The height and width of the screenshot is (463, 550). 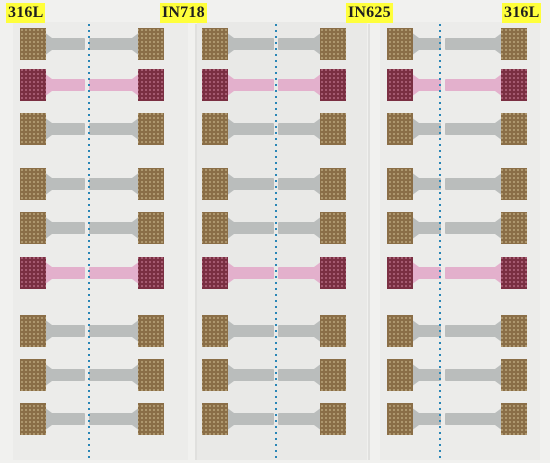 What do you see at coordinates (26, 13) in the screenshot?
I see `label-316l-left: 316L` at bounding box center [26, 13].